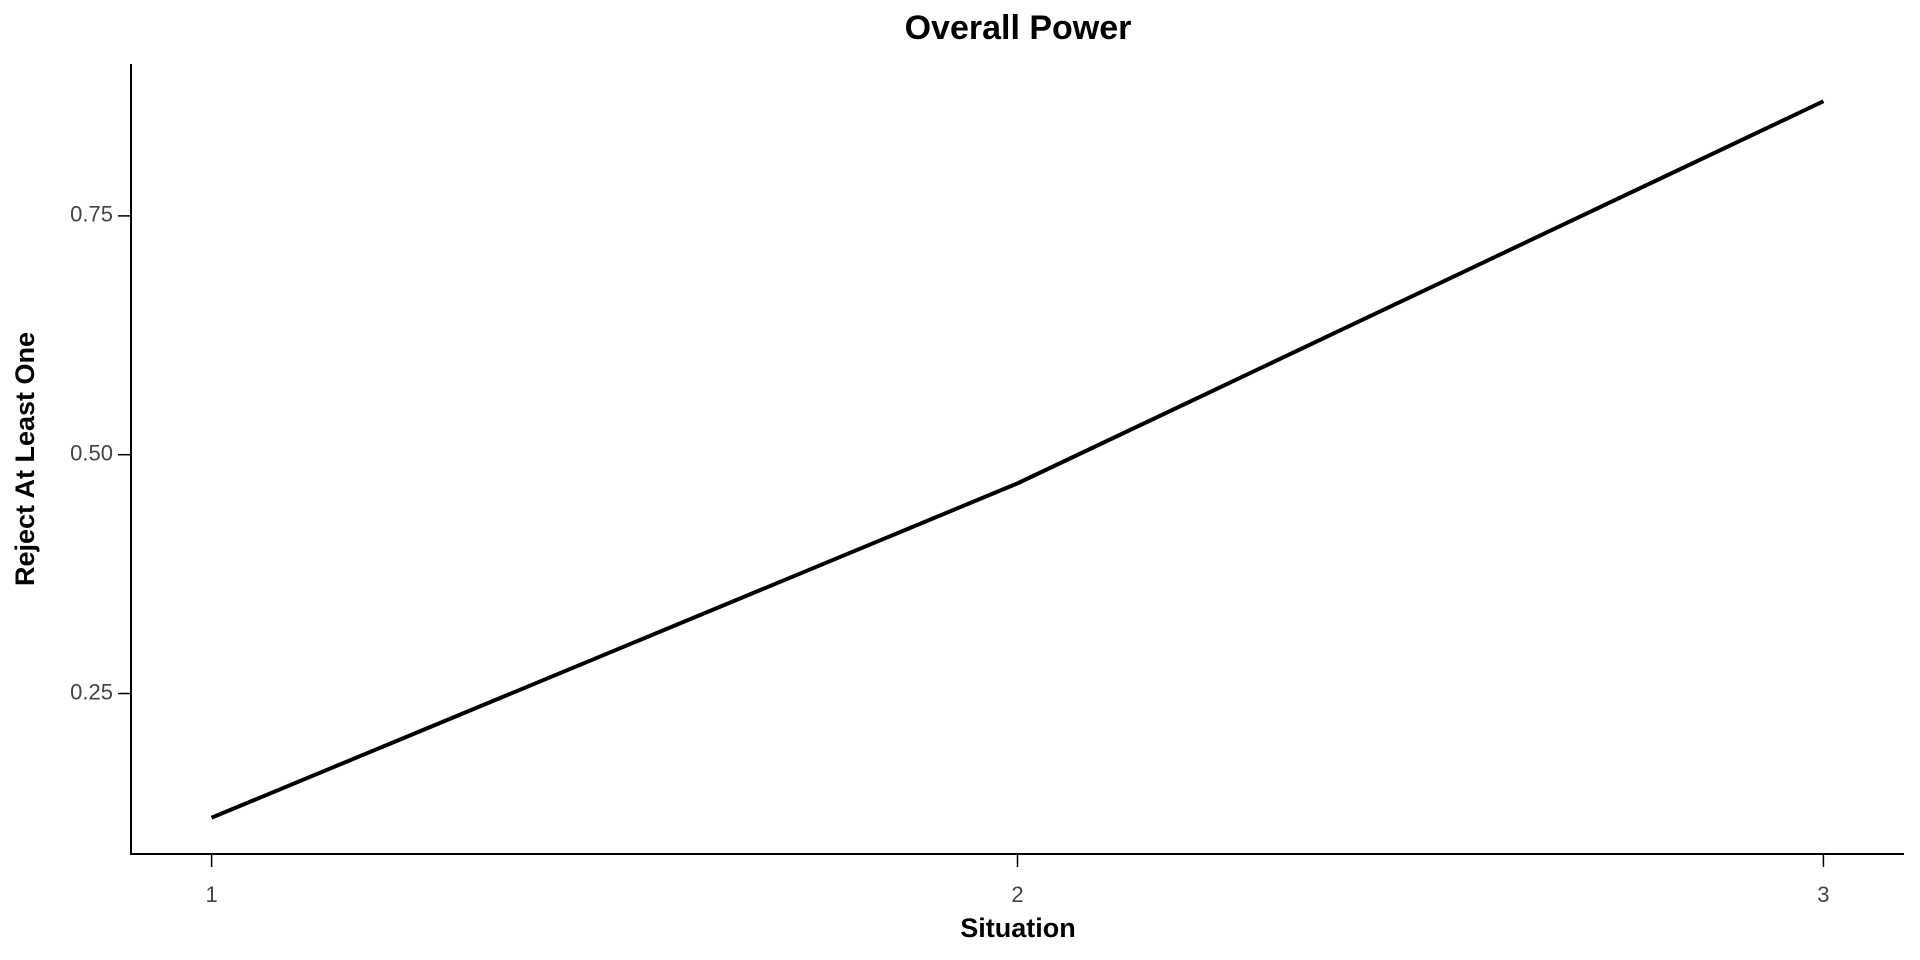  Describe the element at coordinates (91, 214) in the screenshot. I see `y-tick-label: 0.75` at that location.